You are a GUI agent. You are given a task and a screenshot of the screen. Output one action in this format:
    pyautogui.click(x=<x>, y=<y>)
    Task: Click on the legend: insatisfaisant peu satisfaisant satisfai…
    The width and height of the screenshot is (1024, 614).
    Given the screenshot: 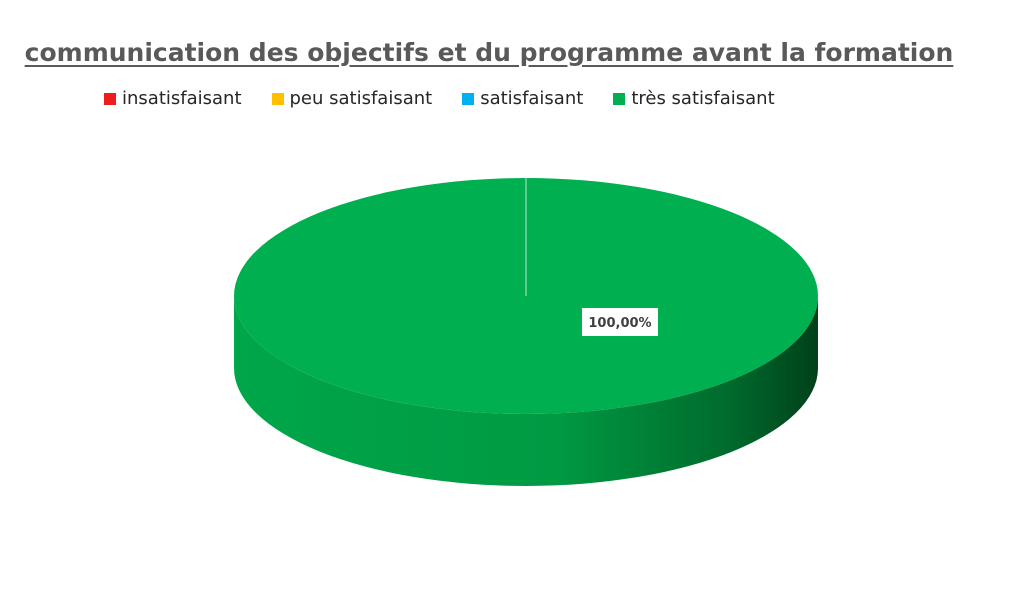 What is the action you would take?
    pyautogui.click(x=454, y=98)
    